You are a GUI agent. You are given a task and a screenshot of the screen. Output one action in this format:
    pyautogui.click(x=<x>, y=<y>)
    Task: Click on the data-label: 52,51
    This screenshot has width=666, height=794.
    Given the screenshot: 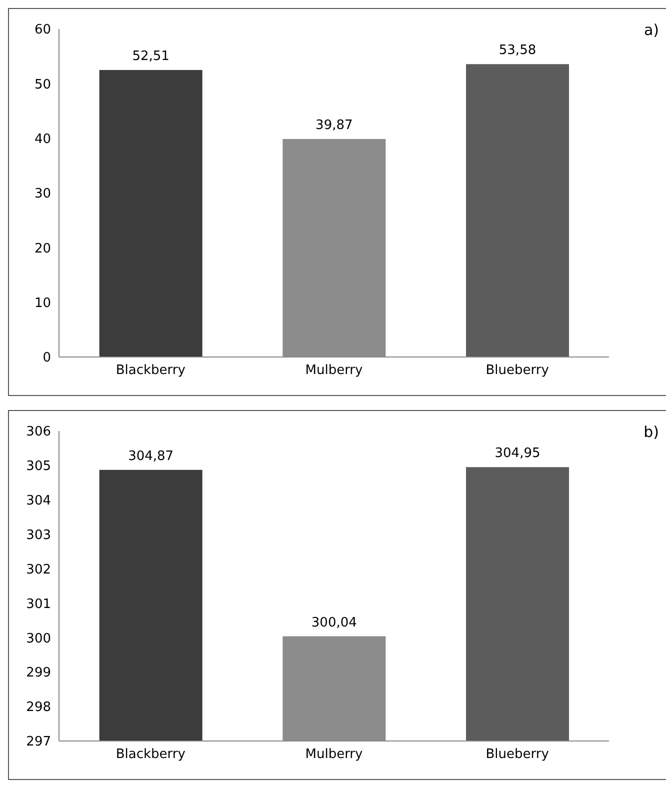 What is the action you would take?
    pyautogui.click(x=151, y=56)
    